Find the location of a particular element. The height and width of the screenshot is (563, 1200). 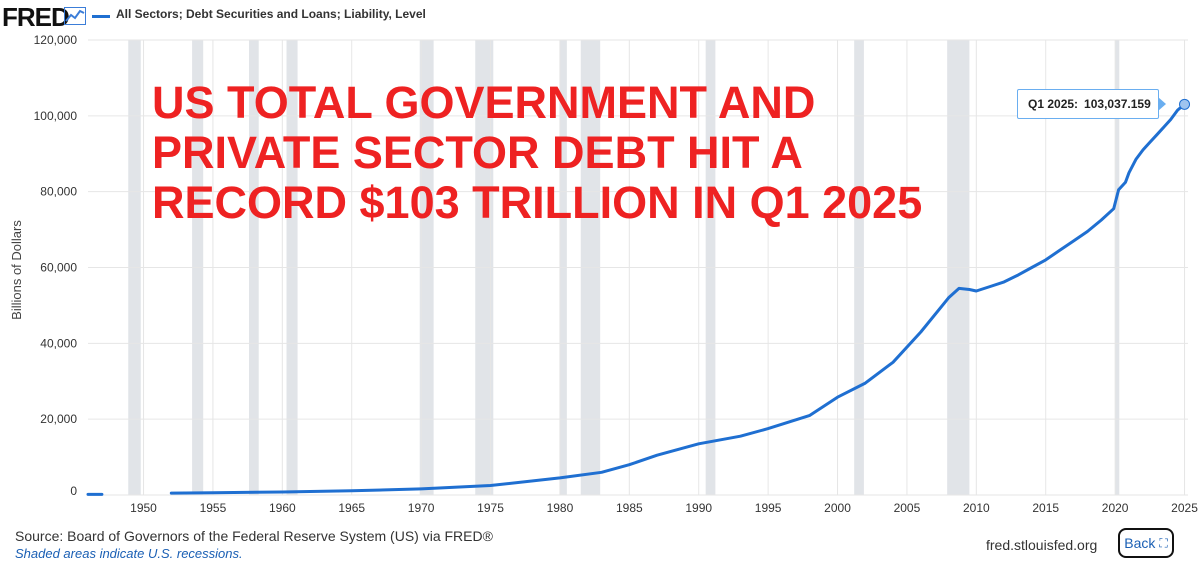

headline-line-2: PRIVATE SECTOR DEBT HIT A is located at coordinates (477, 152).